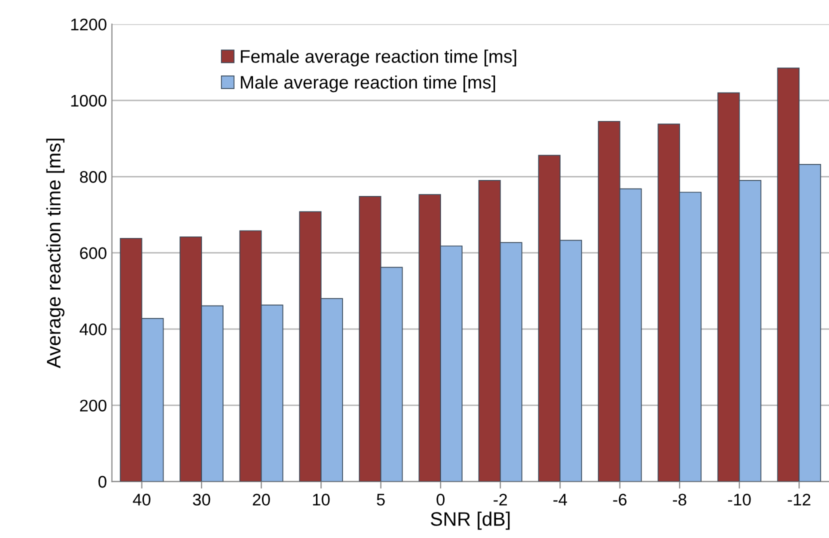  Describe the element at coordinates (679, 500) in the screenshot. I see `x-tick-label: -8` at that location.